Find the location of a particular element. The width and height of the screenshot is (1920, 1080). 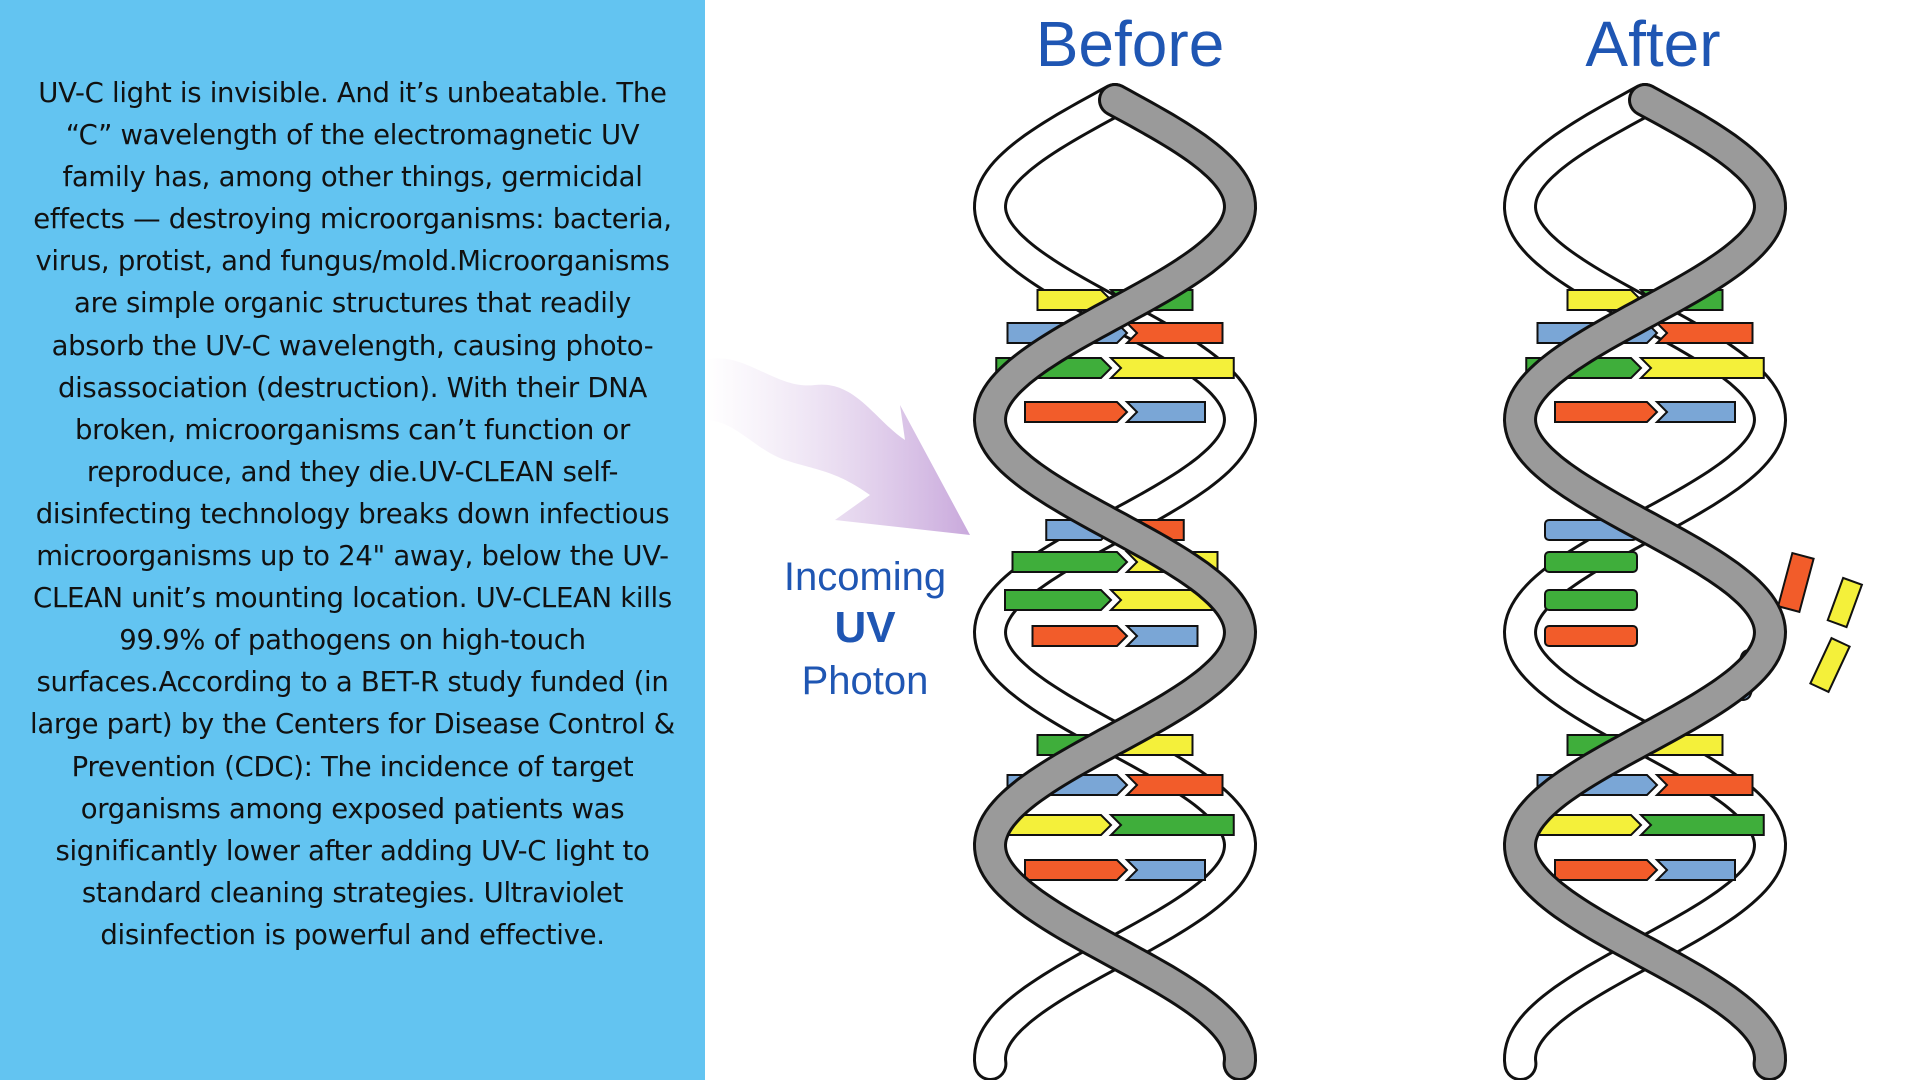

dna-helix-before is located at coordinates (1115, 581).